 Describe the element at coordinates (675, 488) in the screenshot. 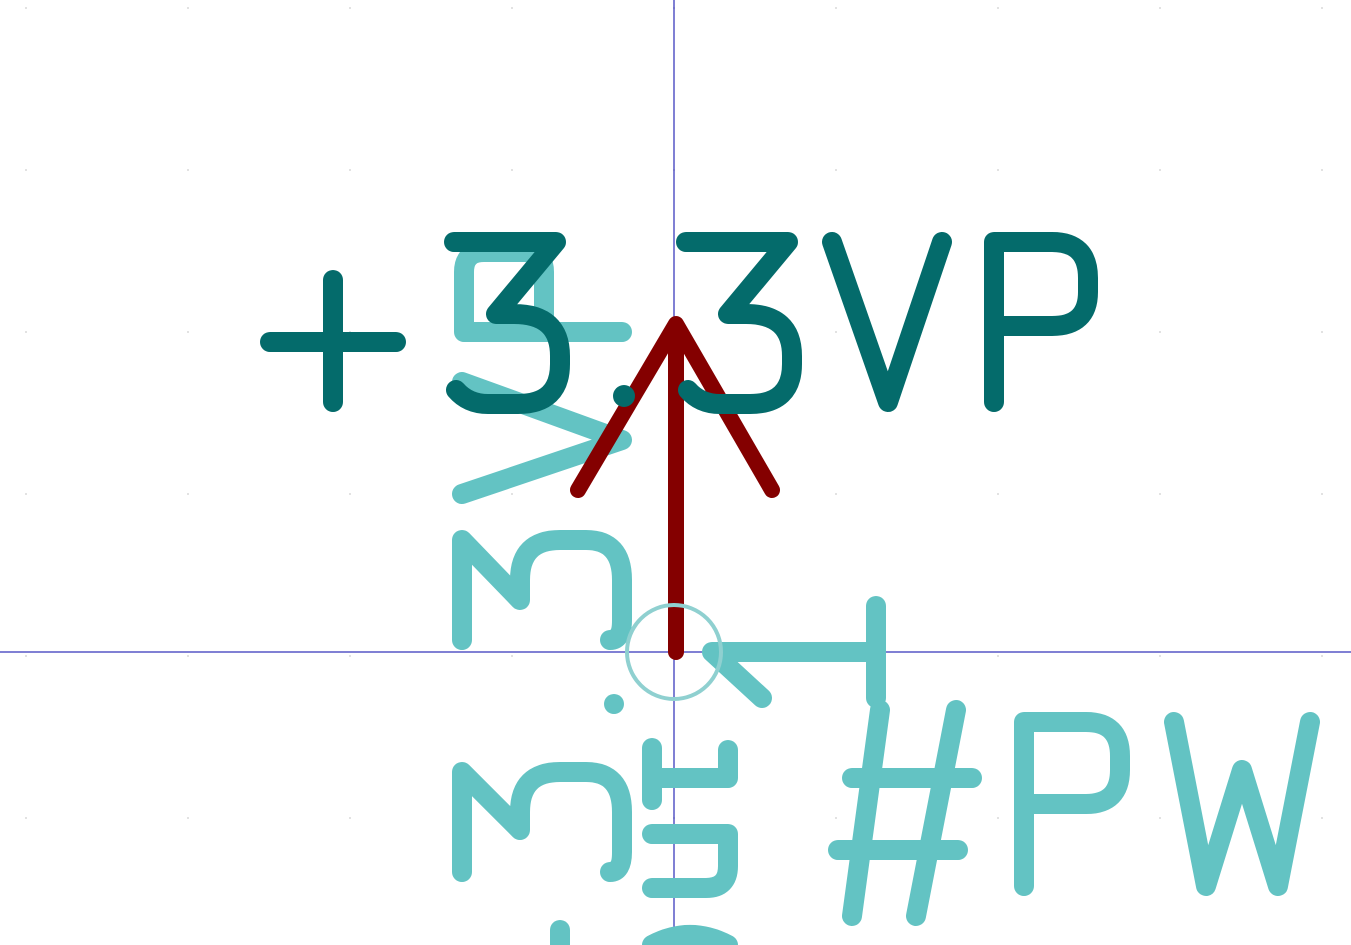

I see `power-arrow-icon` at that location.